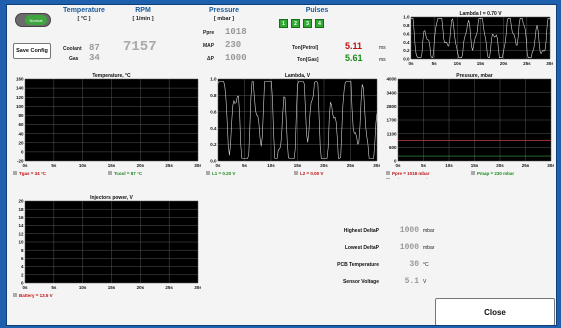 The image size is (561, 328). What do you see at coordinates (406, 33) in the screenshot?
I see `y-tick-label: 0.6` at bounding box center [406, 33].